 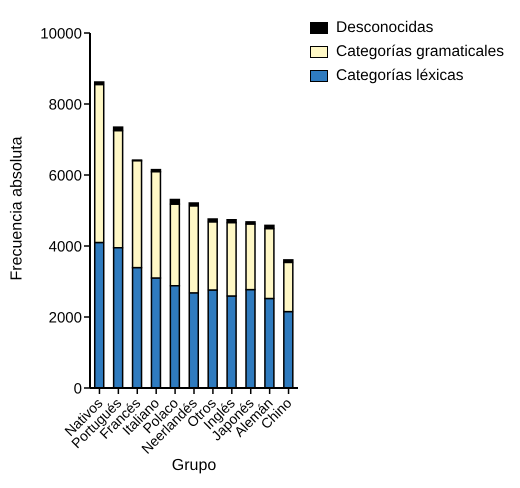 I want to click on y-tick-label: 10000, so click(x=61, y=33).